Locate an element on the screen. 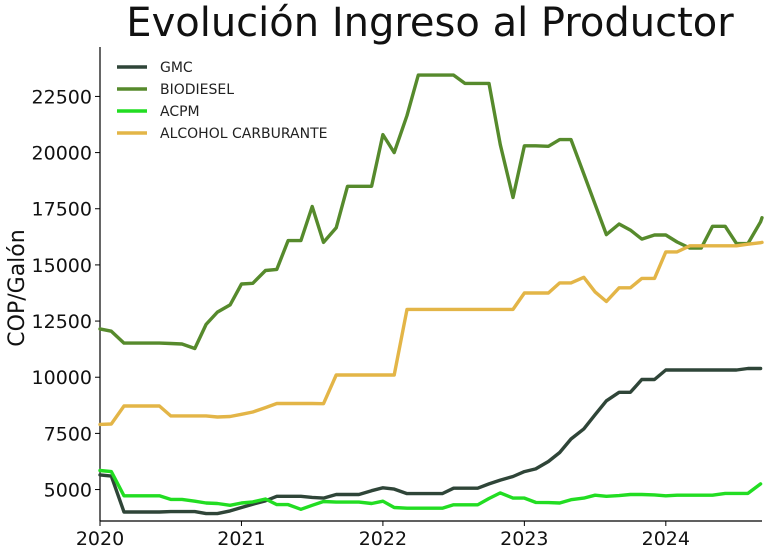  y-tick-label: 17500 is located at coordinates (62, 210).